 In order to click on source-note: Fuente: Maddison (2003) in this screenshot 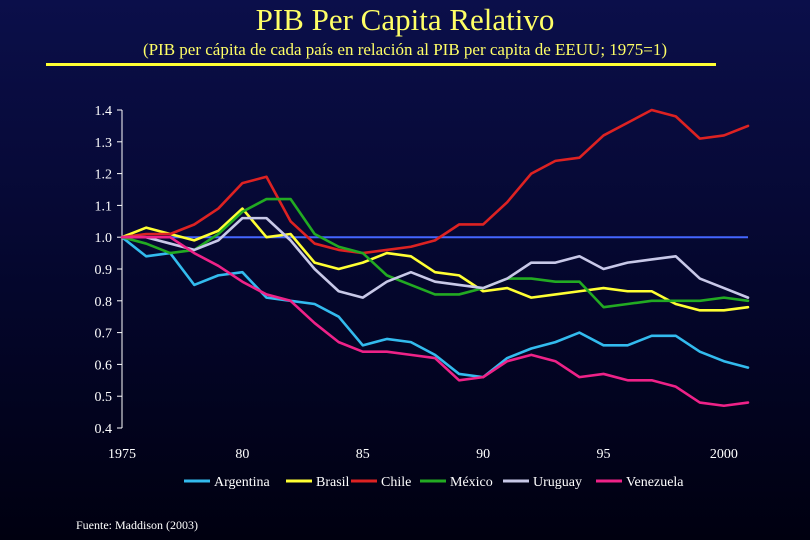, I will do `click(137, 525)`.